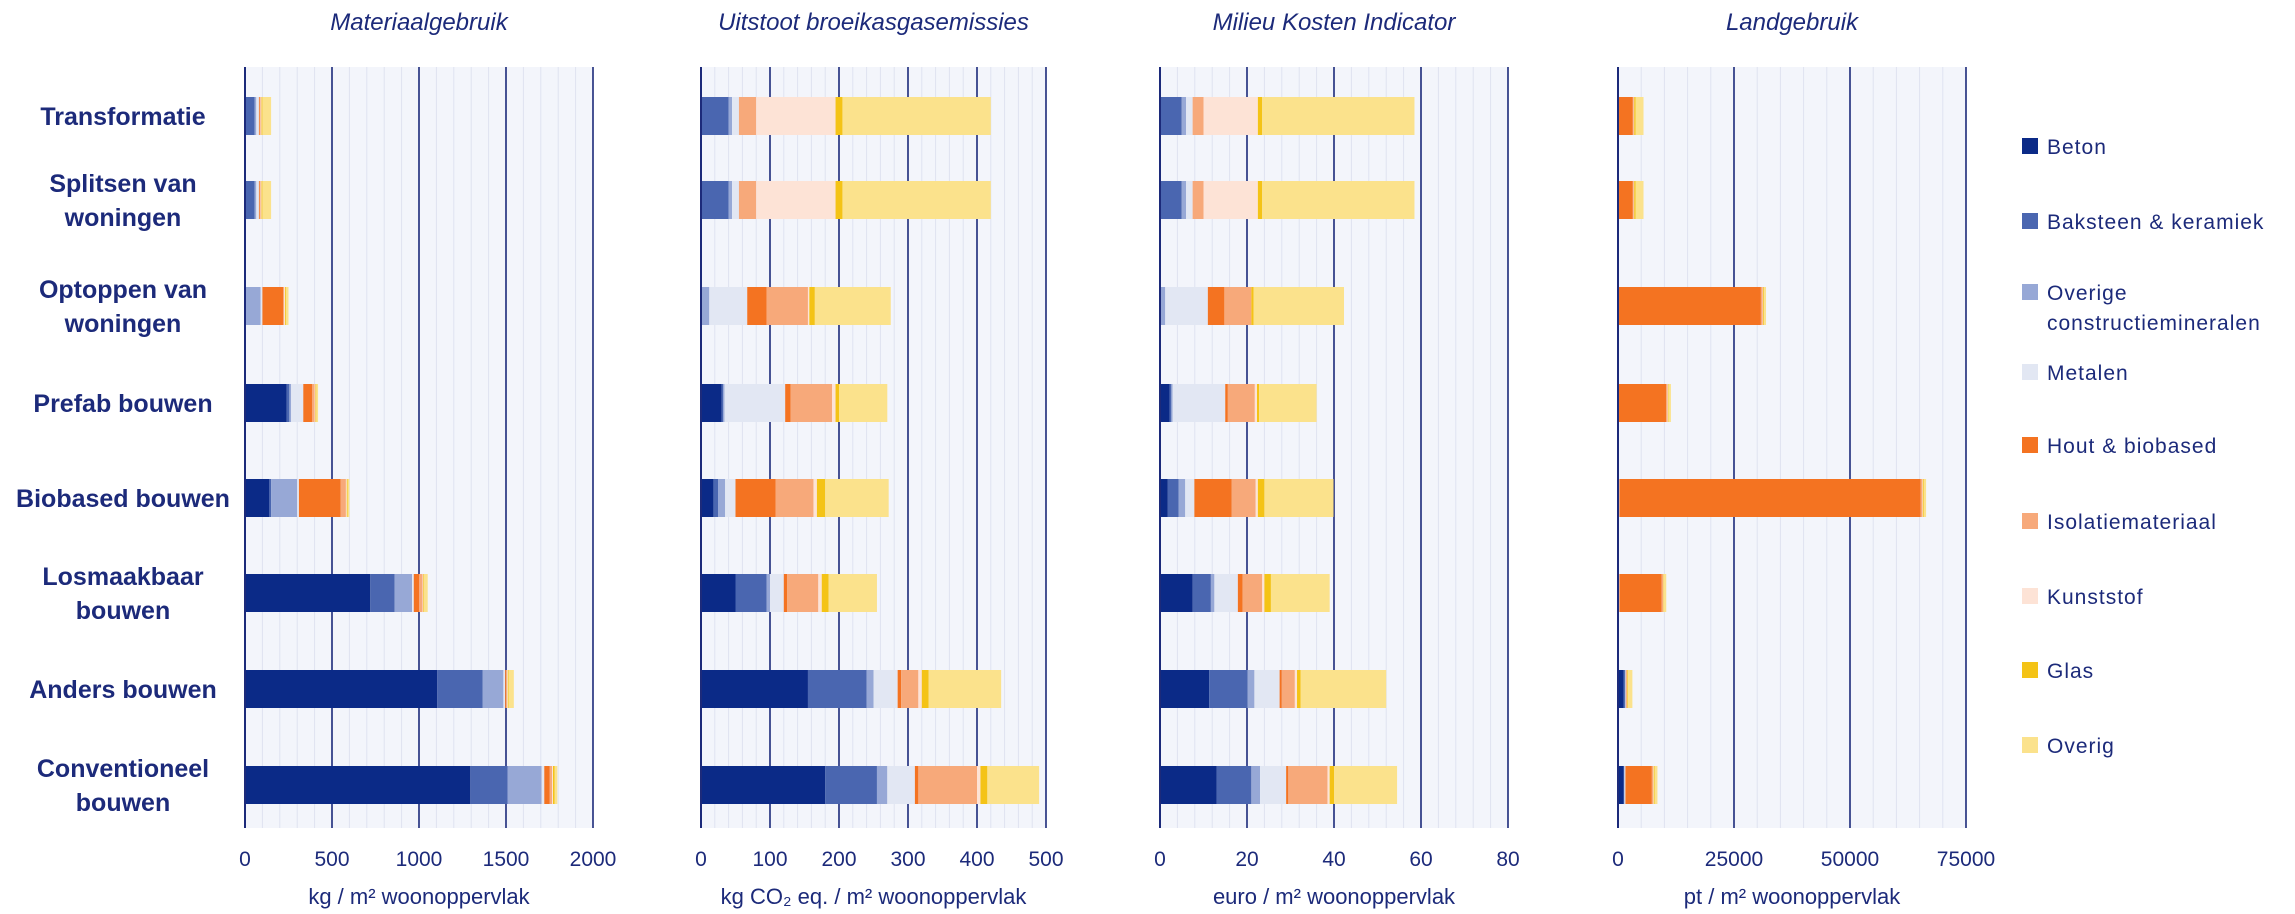  Describe the element at coordinates (838, 859) in the screenshot. I see `tick-label: 200` at that location.